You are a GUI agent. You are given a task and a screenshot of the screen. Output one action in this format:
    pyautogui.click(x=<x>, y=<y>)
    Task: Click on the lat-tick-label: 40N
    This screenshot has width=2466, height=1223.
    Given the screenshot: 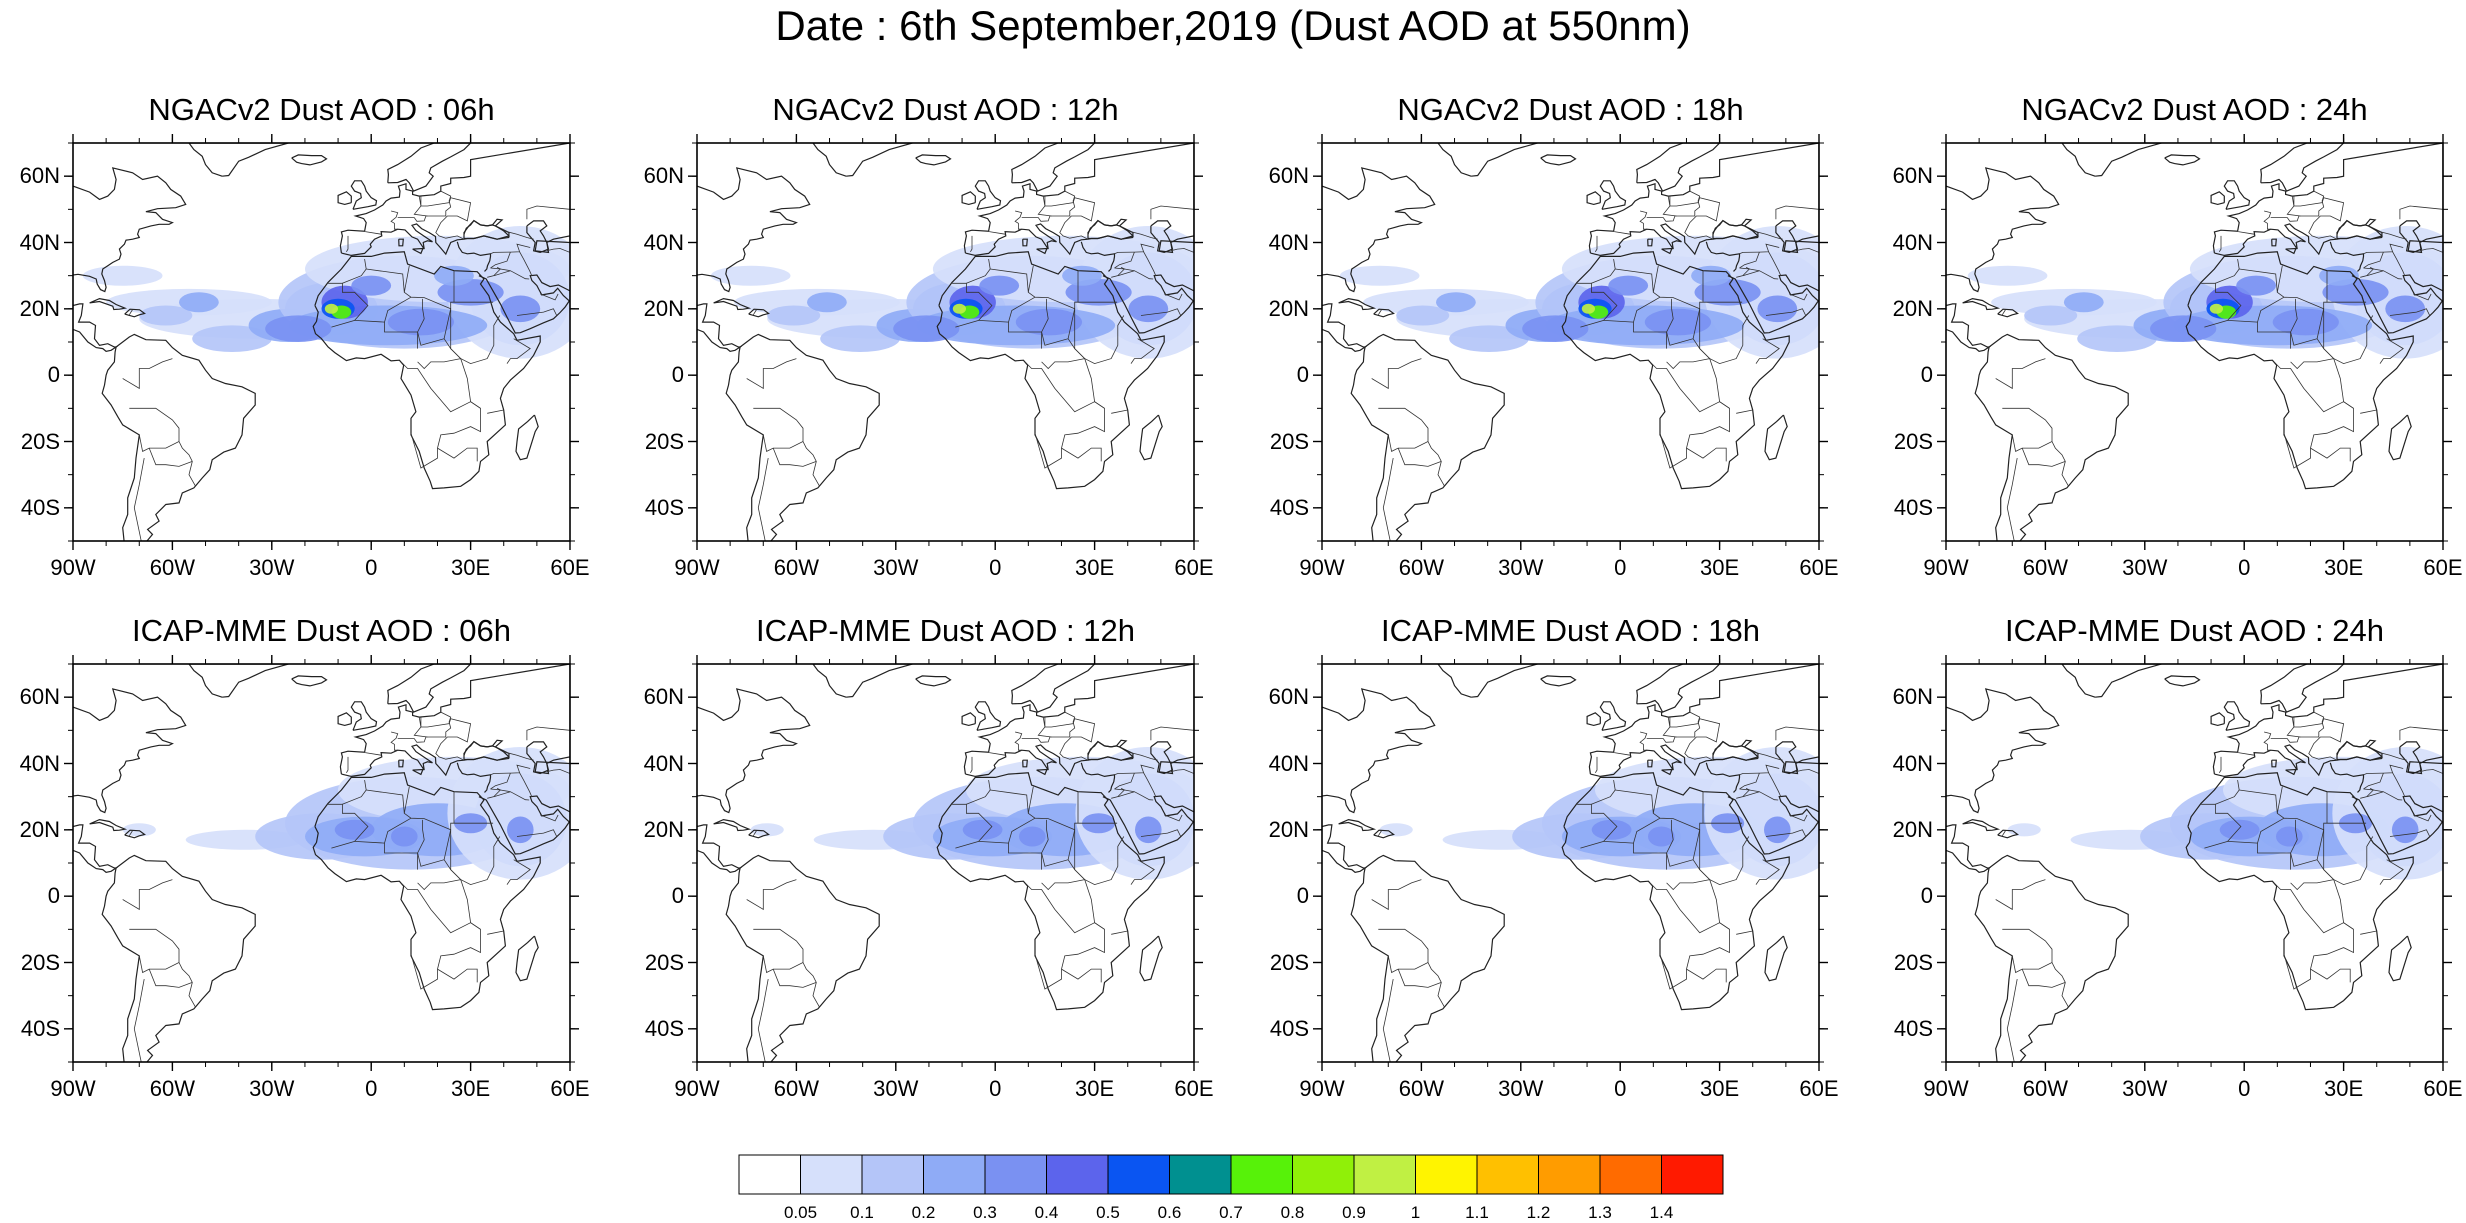 What is the action you would take?
    pyautogui.click(x=663, y=242)
    